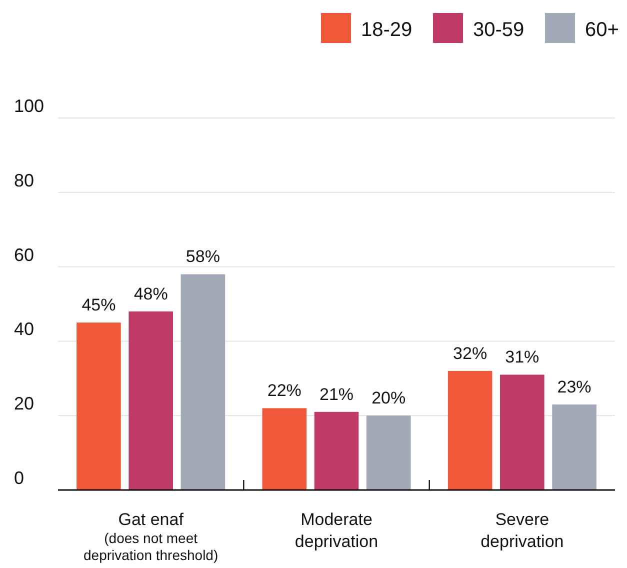  Describe the element at coordinates (470, 353) in the screenshot. I see `data-label: 32%` at that location.